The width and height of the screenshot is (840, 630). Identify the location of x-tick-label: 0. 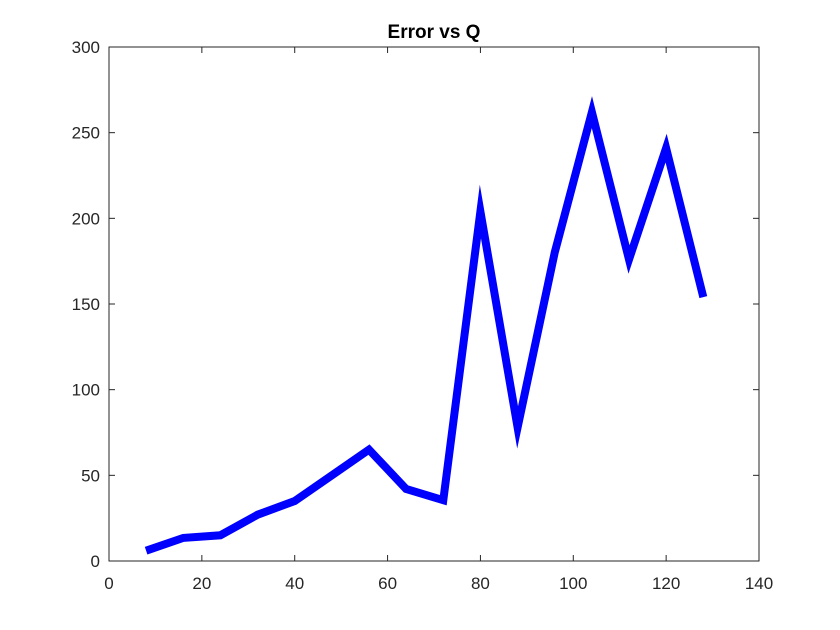
(108, 583).